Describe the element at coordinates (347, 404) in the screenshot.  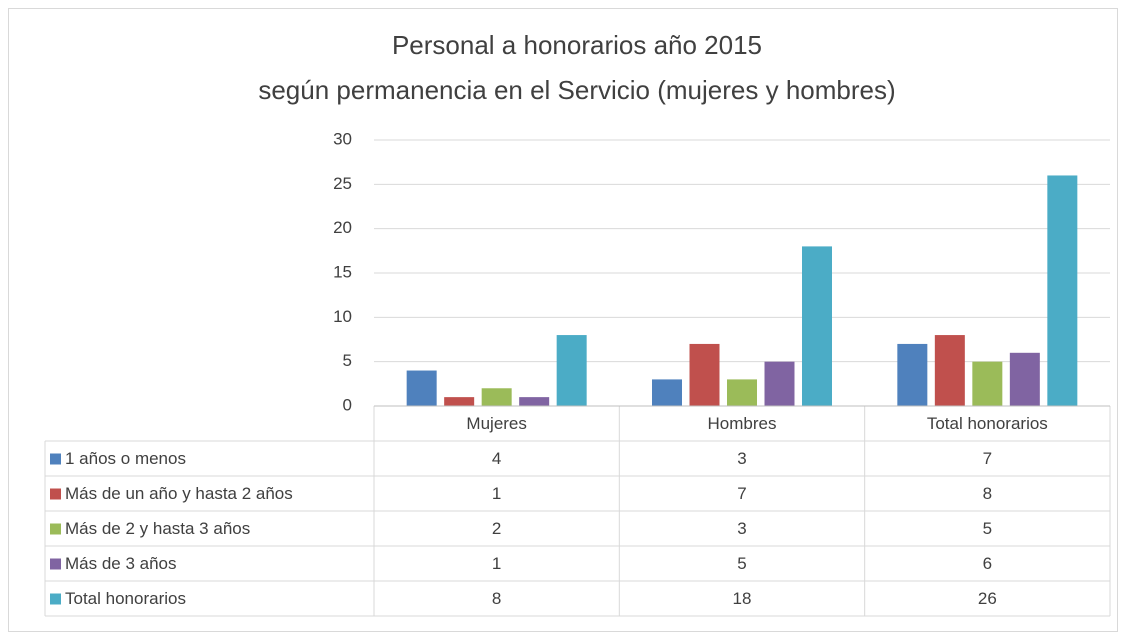
I see `y-tick-label: 0` at that location.